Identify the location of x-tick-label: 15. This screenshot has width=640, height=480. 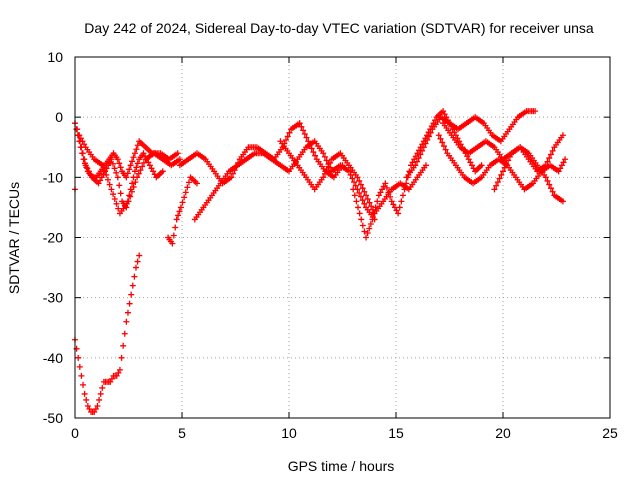
(396, 433).